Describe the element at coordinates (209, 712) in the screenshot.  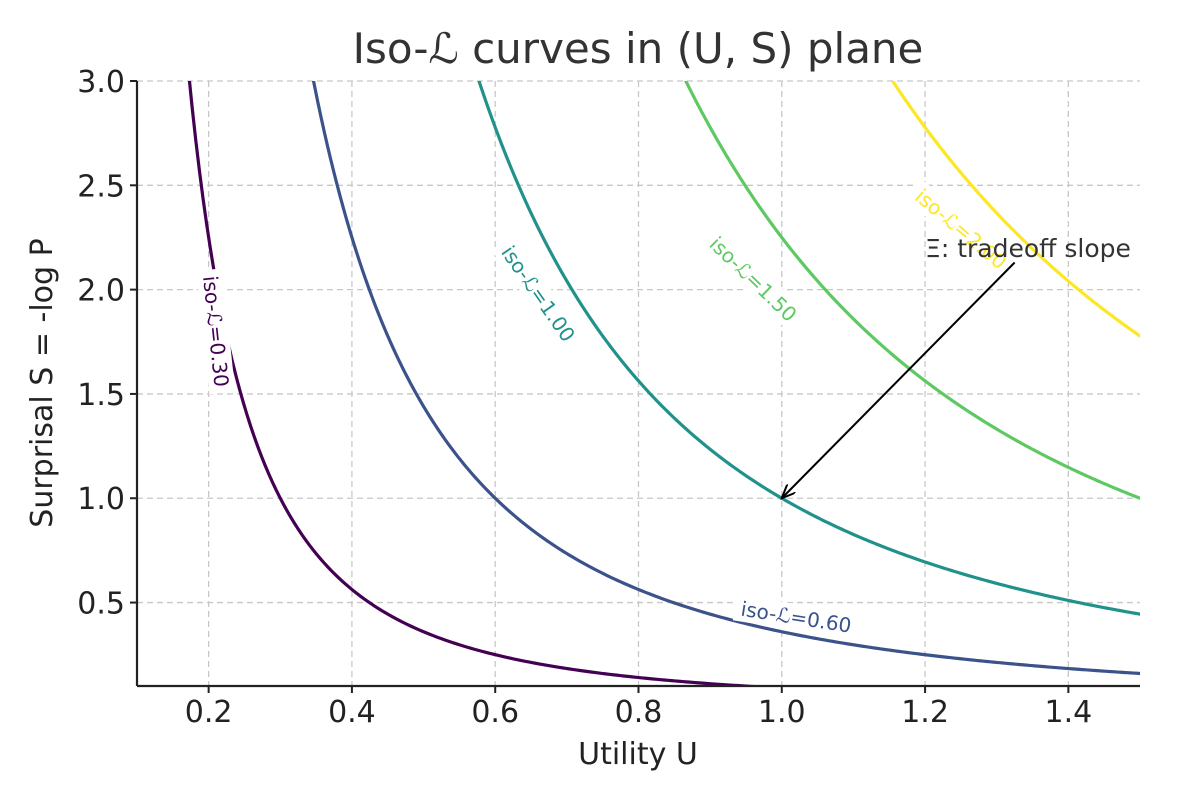
I see `x-tick-label: 0.2` at that location.